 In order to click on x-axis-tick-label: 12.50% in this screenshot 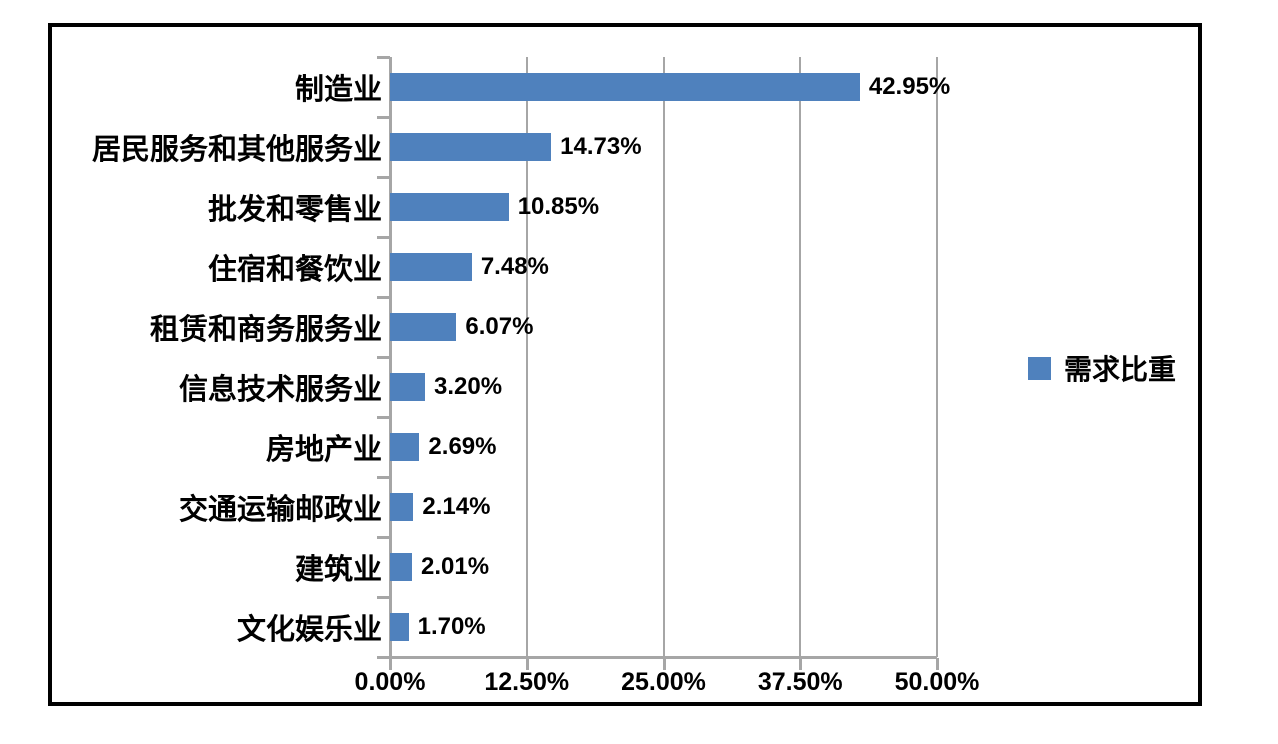, I will do `click(527, 682)`.